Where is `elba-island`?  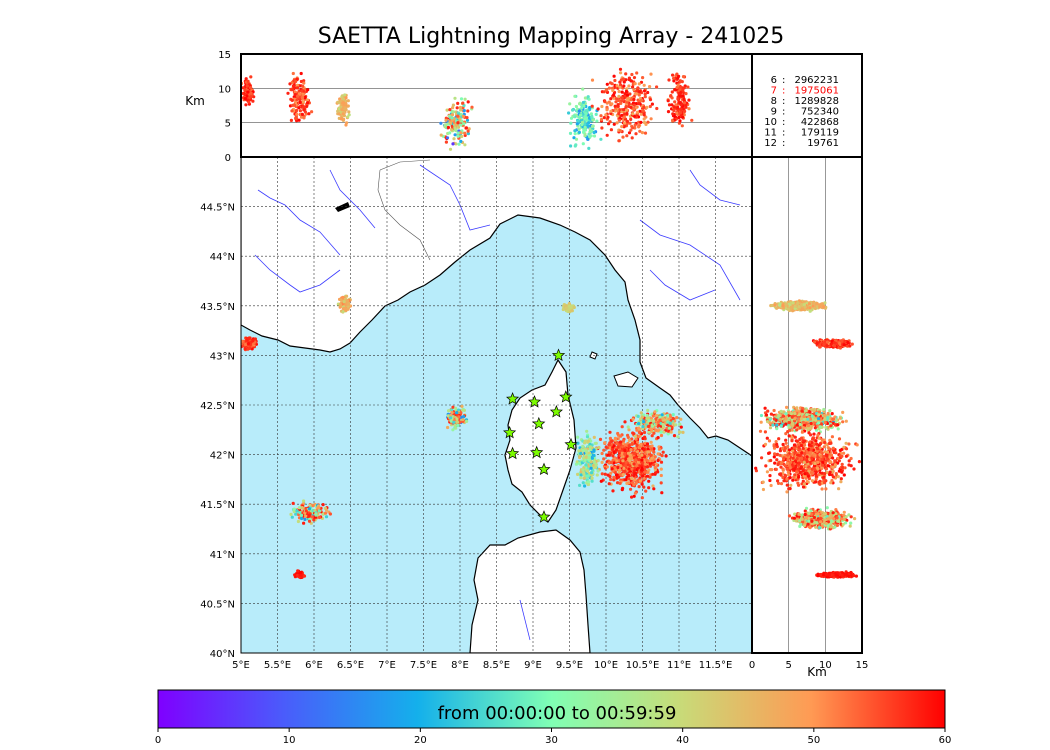
elba-island is located at coordinates (626, 379).